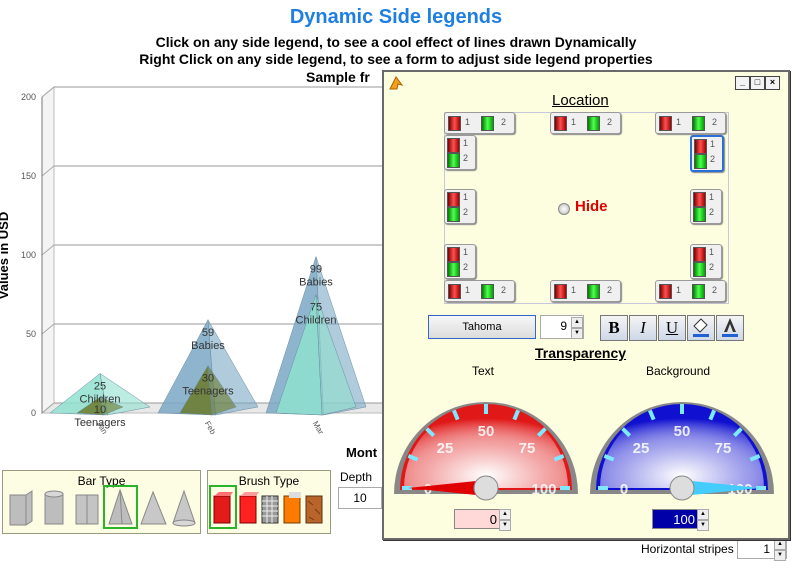 This screenshot has width=792, height=562. What do you see at coordinates (643, 328) in the screenshot?
I see `italic-button: I` at bounding box center [643, 328].